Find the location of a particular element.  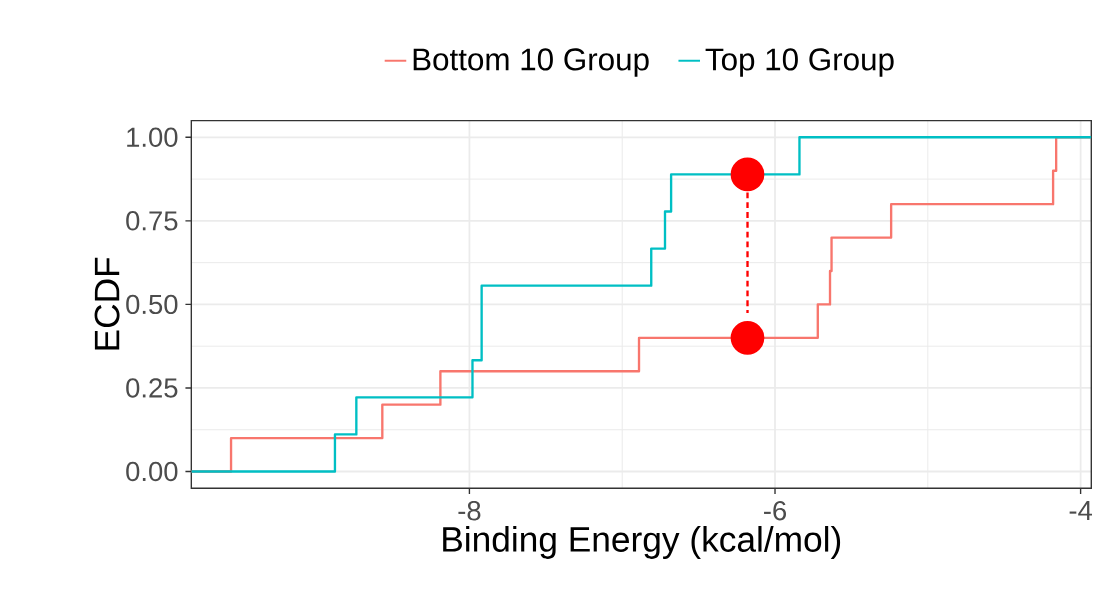

y-tick-label: 1.00 is located at coordinates (152, 137).